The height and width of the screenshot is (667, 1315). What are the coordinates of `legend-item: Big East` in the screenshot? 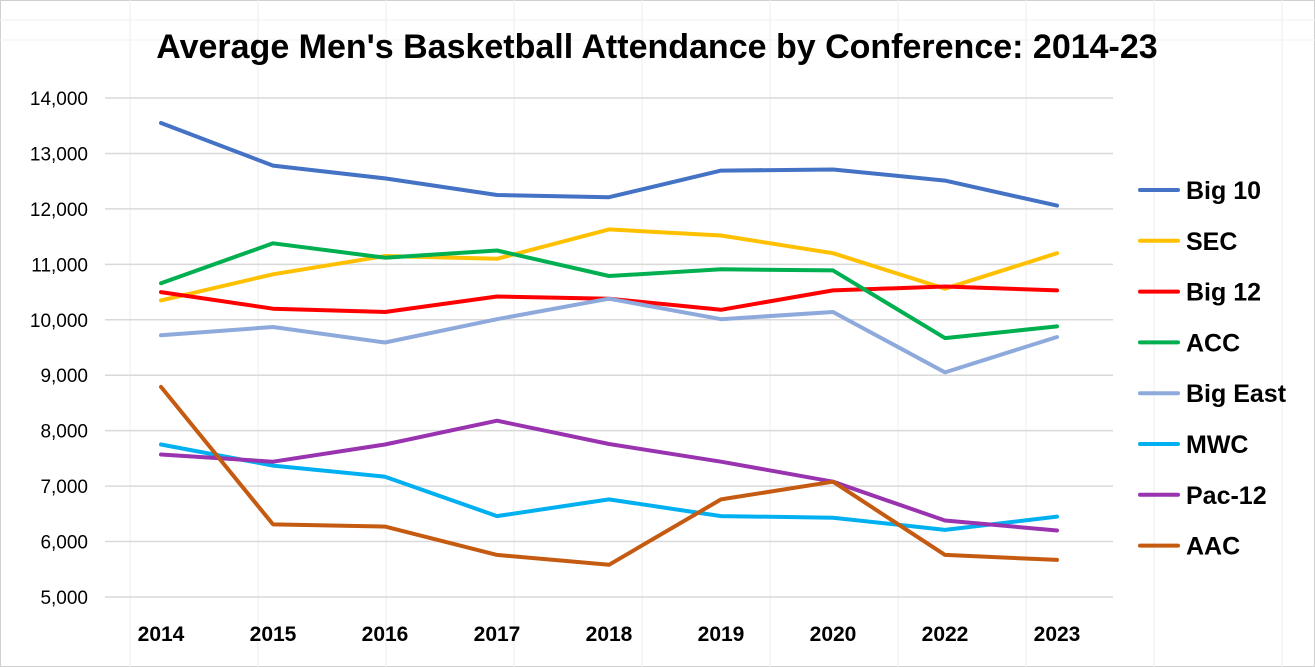 It's located at (1212, 394).